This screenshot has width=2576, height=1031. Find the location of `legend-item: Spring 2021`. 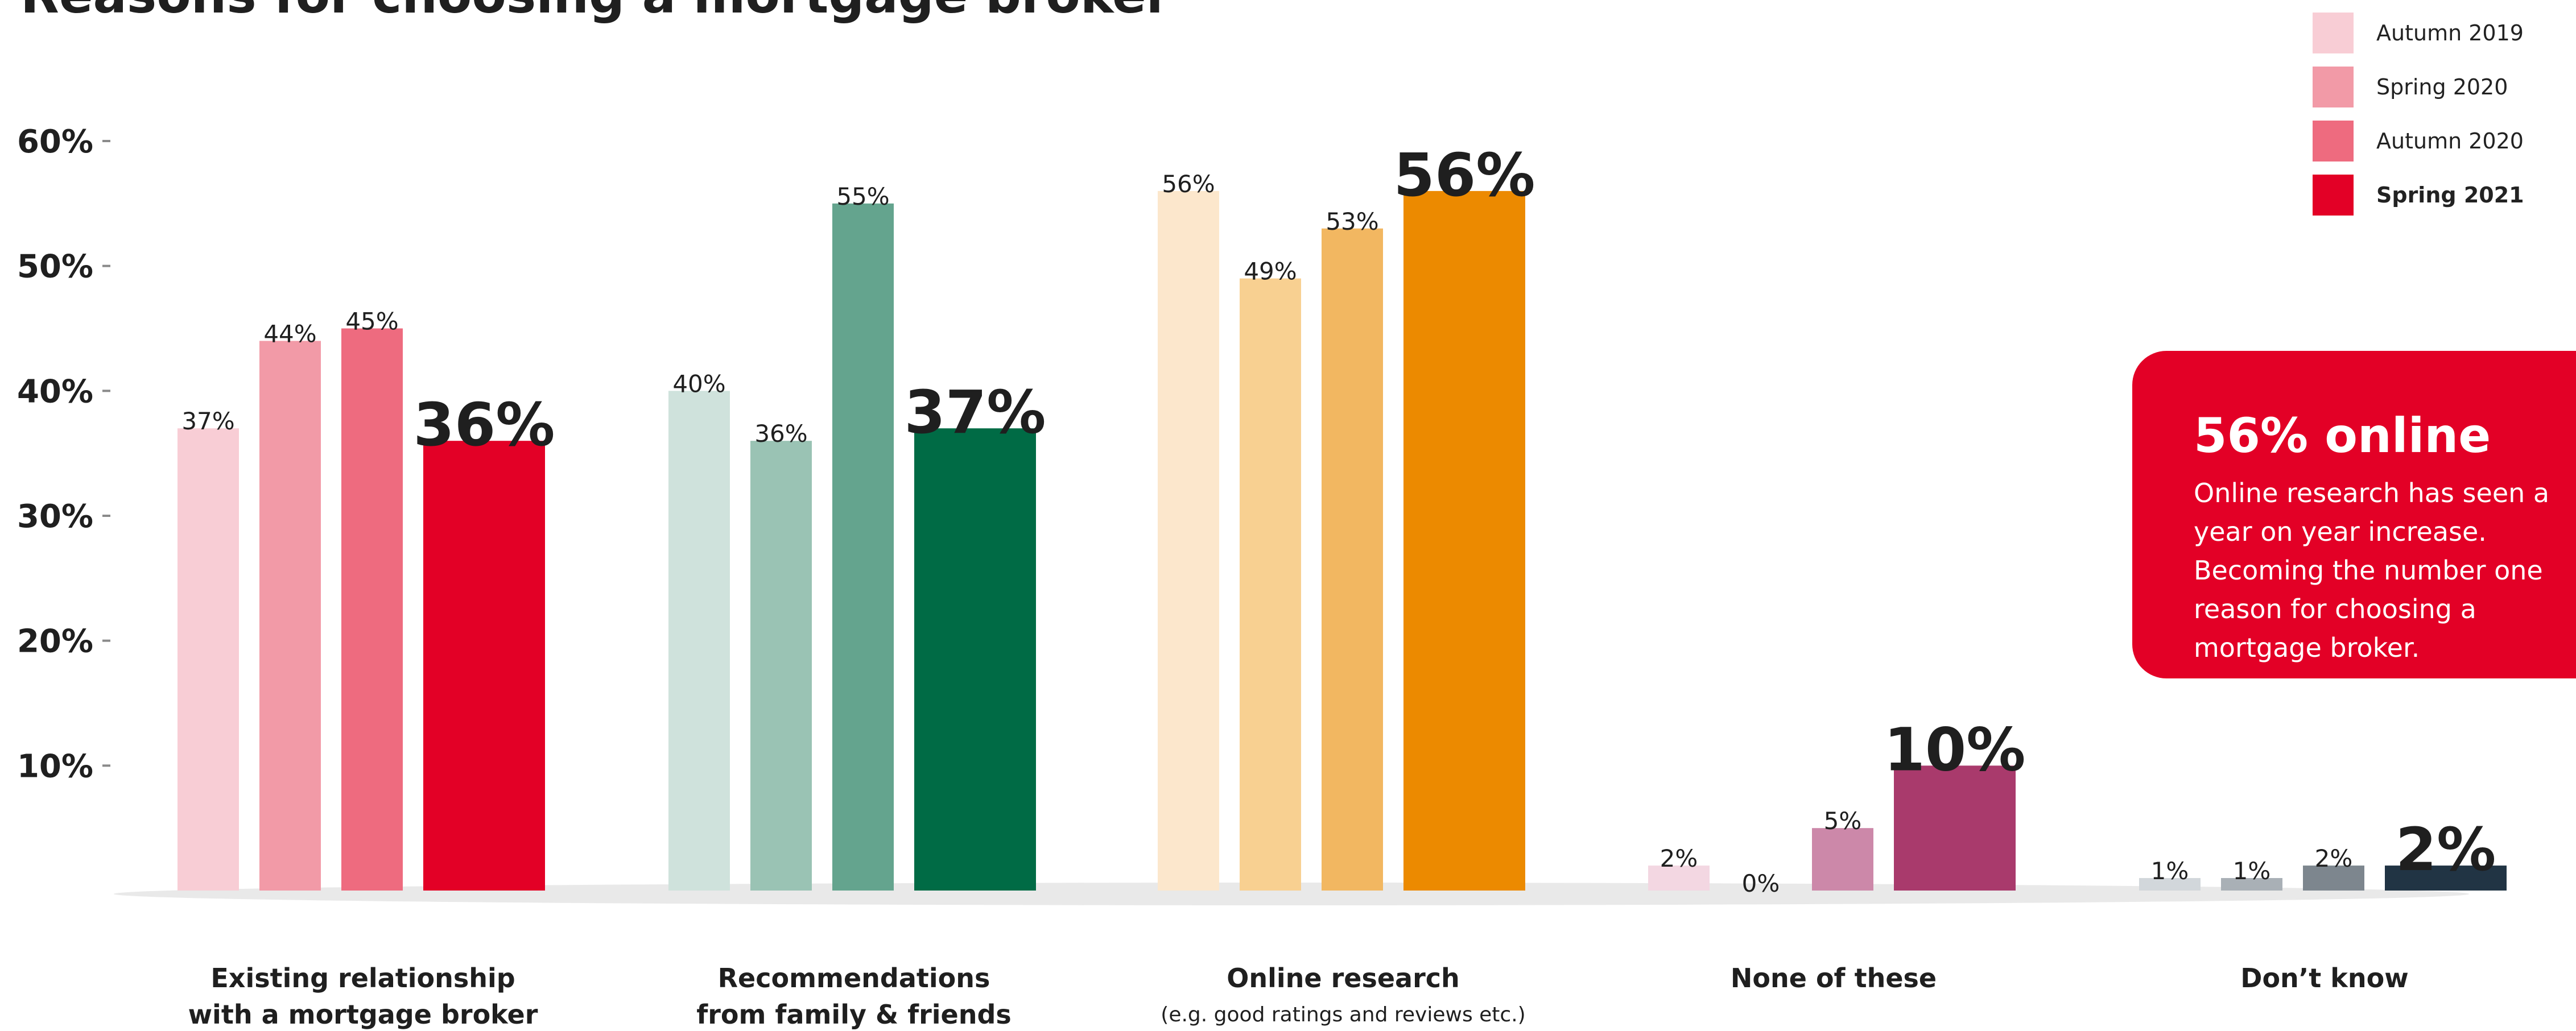

legend-item: Spring 2021 is located at coordinates (2419, 195).